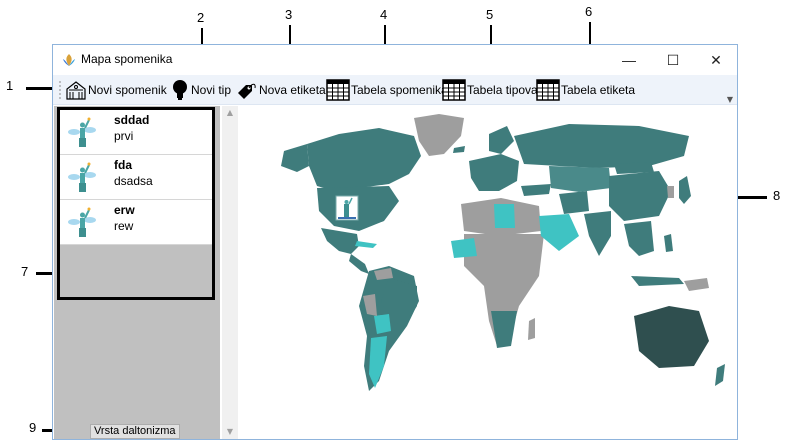 The width and height of the screenshot is (800, 447). I want to click on map-region-canada, so click(364, 159).